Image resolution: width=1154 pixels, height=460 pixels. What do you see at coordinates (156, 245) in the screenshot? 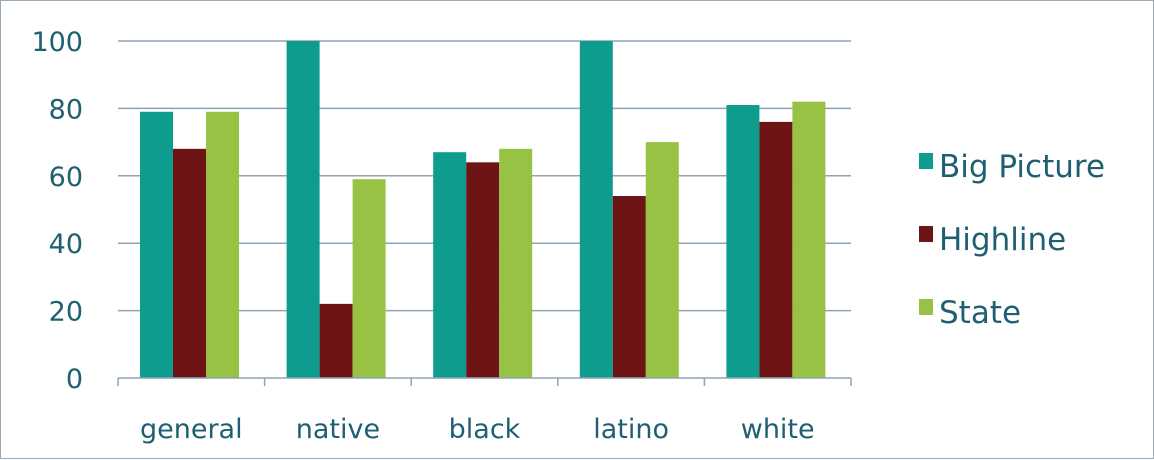
I see `bar-general-big-picture` at bounding box center [156, 245].